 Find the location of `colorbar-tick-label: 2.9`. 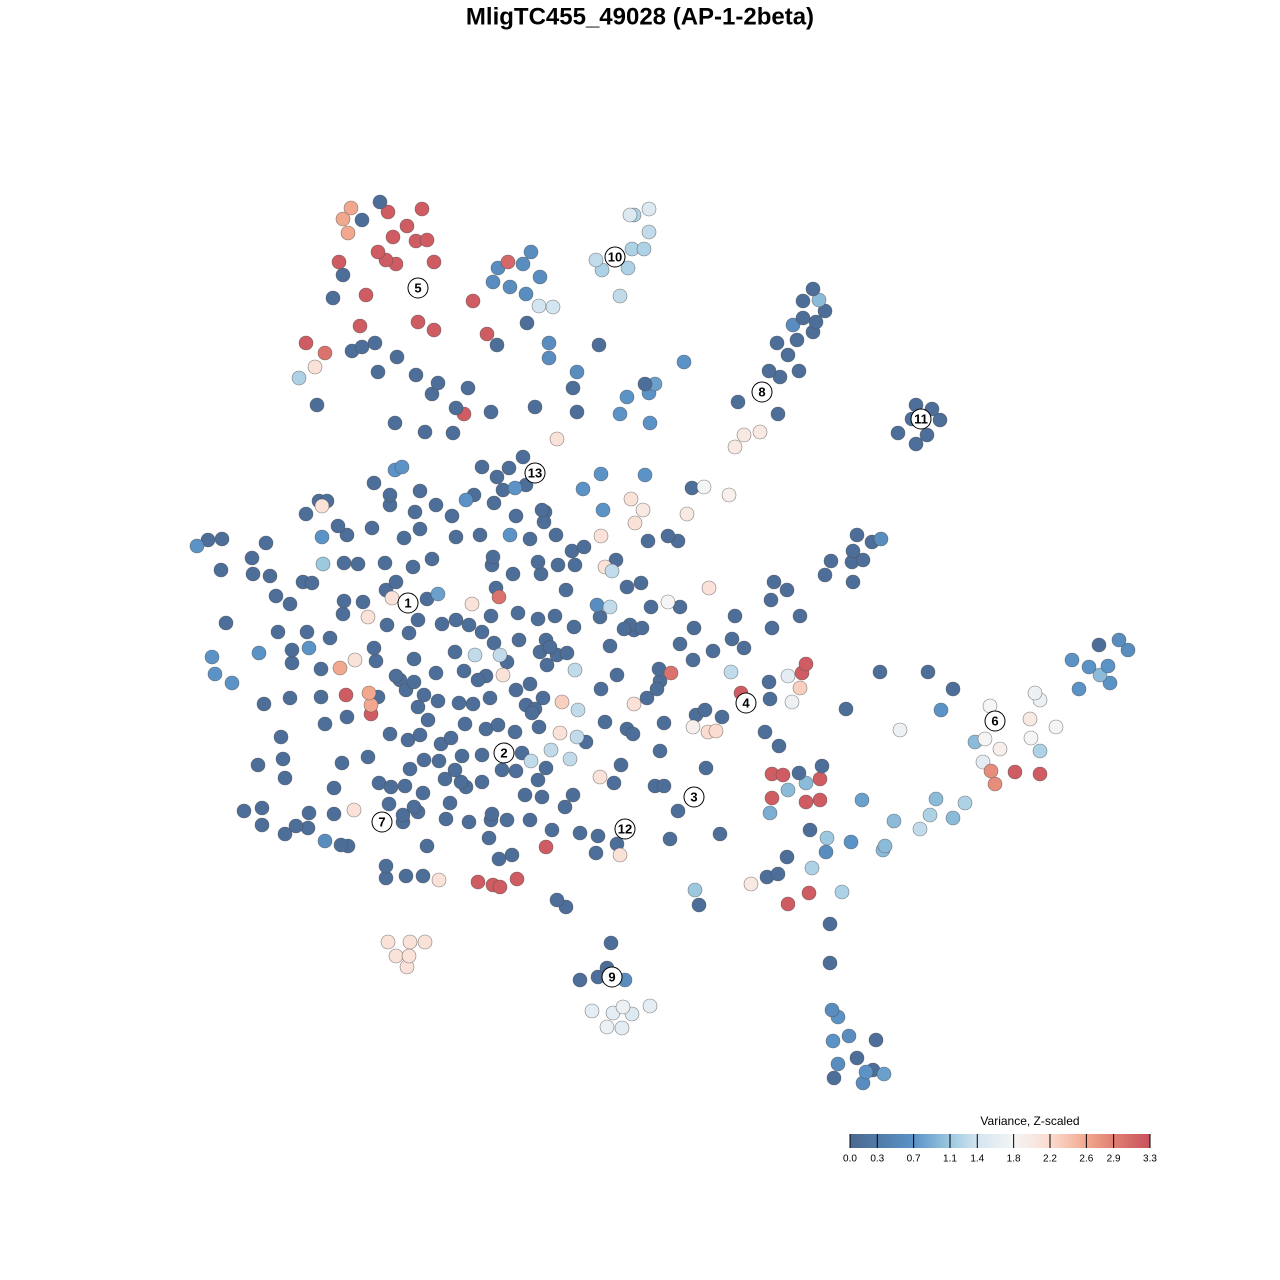

colorbar-tick-label: 2.9 is located at coordinates (1114, 1159).